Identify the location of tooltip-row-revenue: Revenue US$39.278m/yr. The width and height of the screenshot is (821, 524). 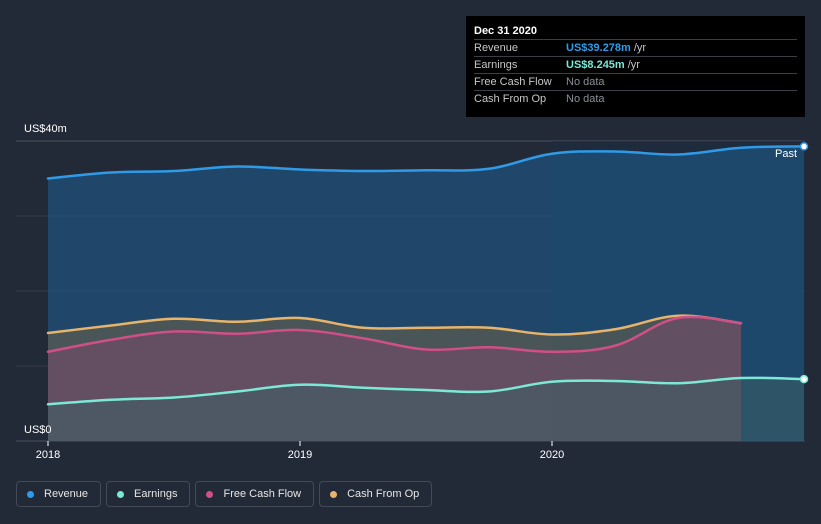
(635, 48).